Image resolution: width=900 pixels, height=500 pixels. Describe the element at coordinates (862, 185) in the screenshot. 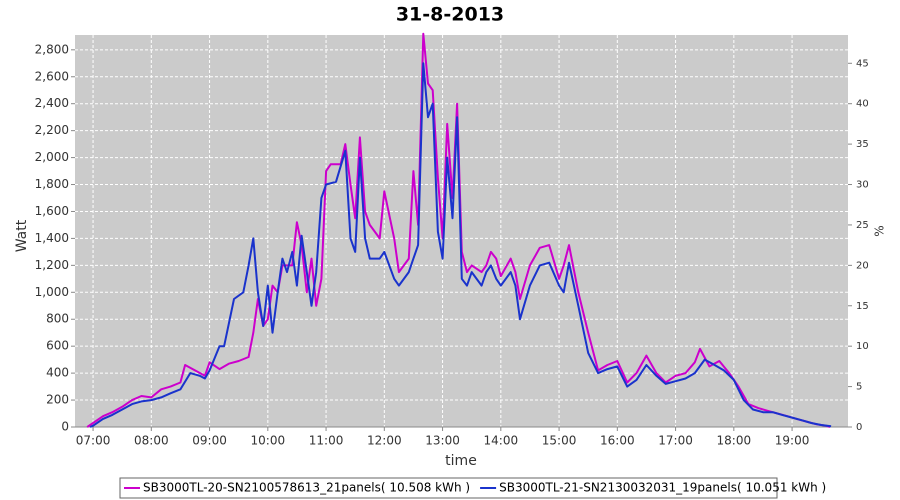

I see `y2-tick-label: 30` at that location.